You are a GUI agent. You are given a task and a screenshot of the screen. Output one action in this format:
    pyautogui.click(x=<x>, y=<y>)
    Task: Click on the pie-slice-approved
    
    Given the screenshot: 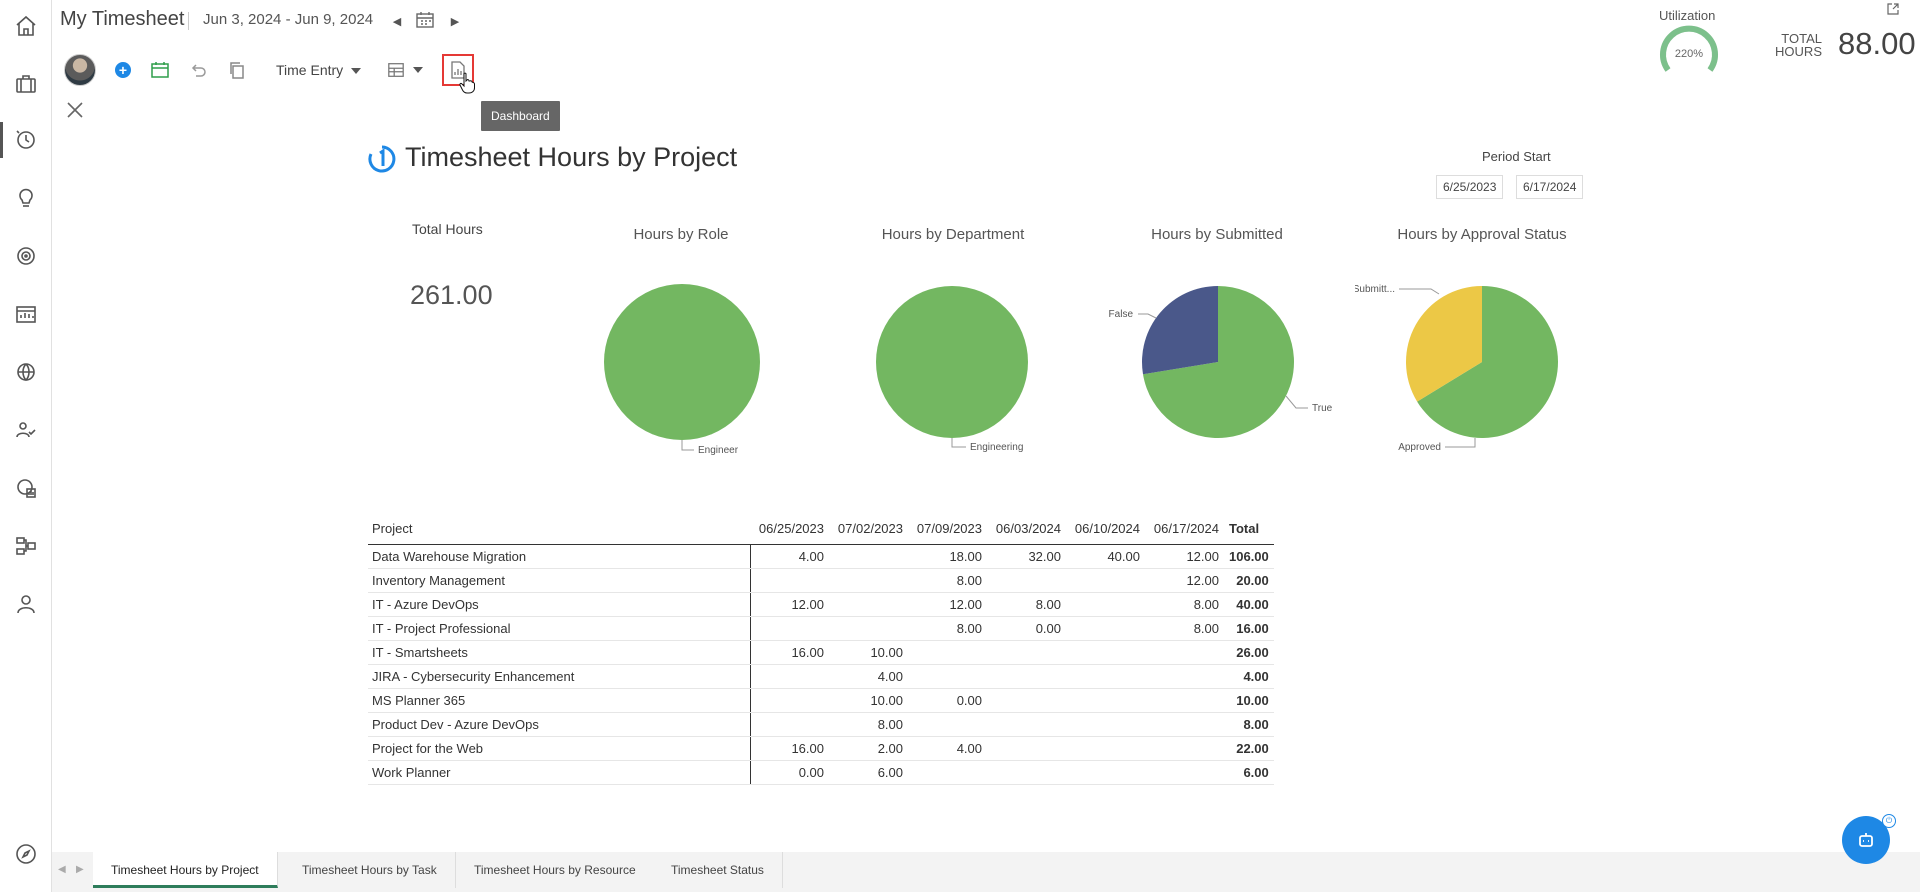 What is the action you would take?
    pyautogui.click(x=1487, y=362)
    